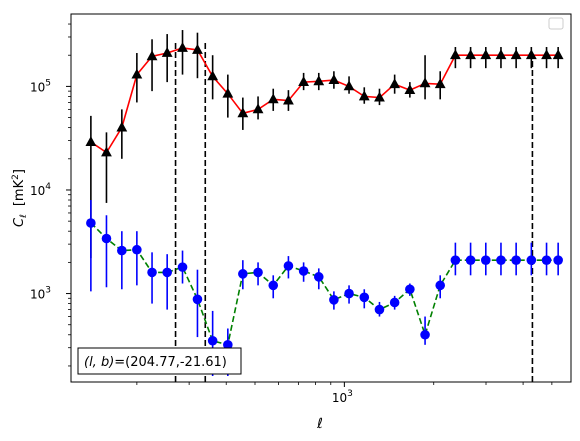 Image resolution: width=580 pixels, height=441 pixels. Describe the element at coordinates (556, 23) in the screenshot. I see `legend-box` at that location.